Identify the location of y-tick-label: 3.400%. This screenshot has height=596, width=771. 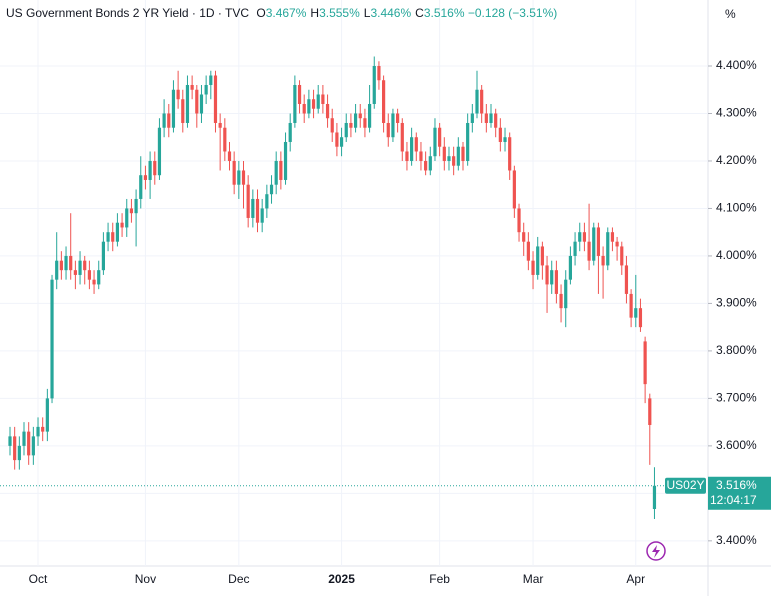
(736, 540).